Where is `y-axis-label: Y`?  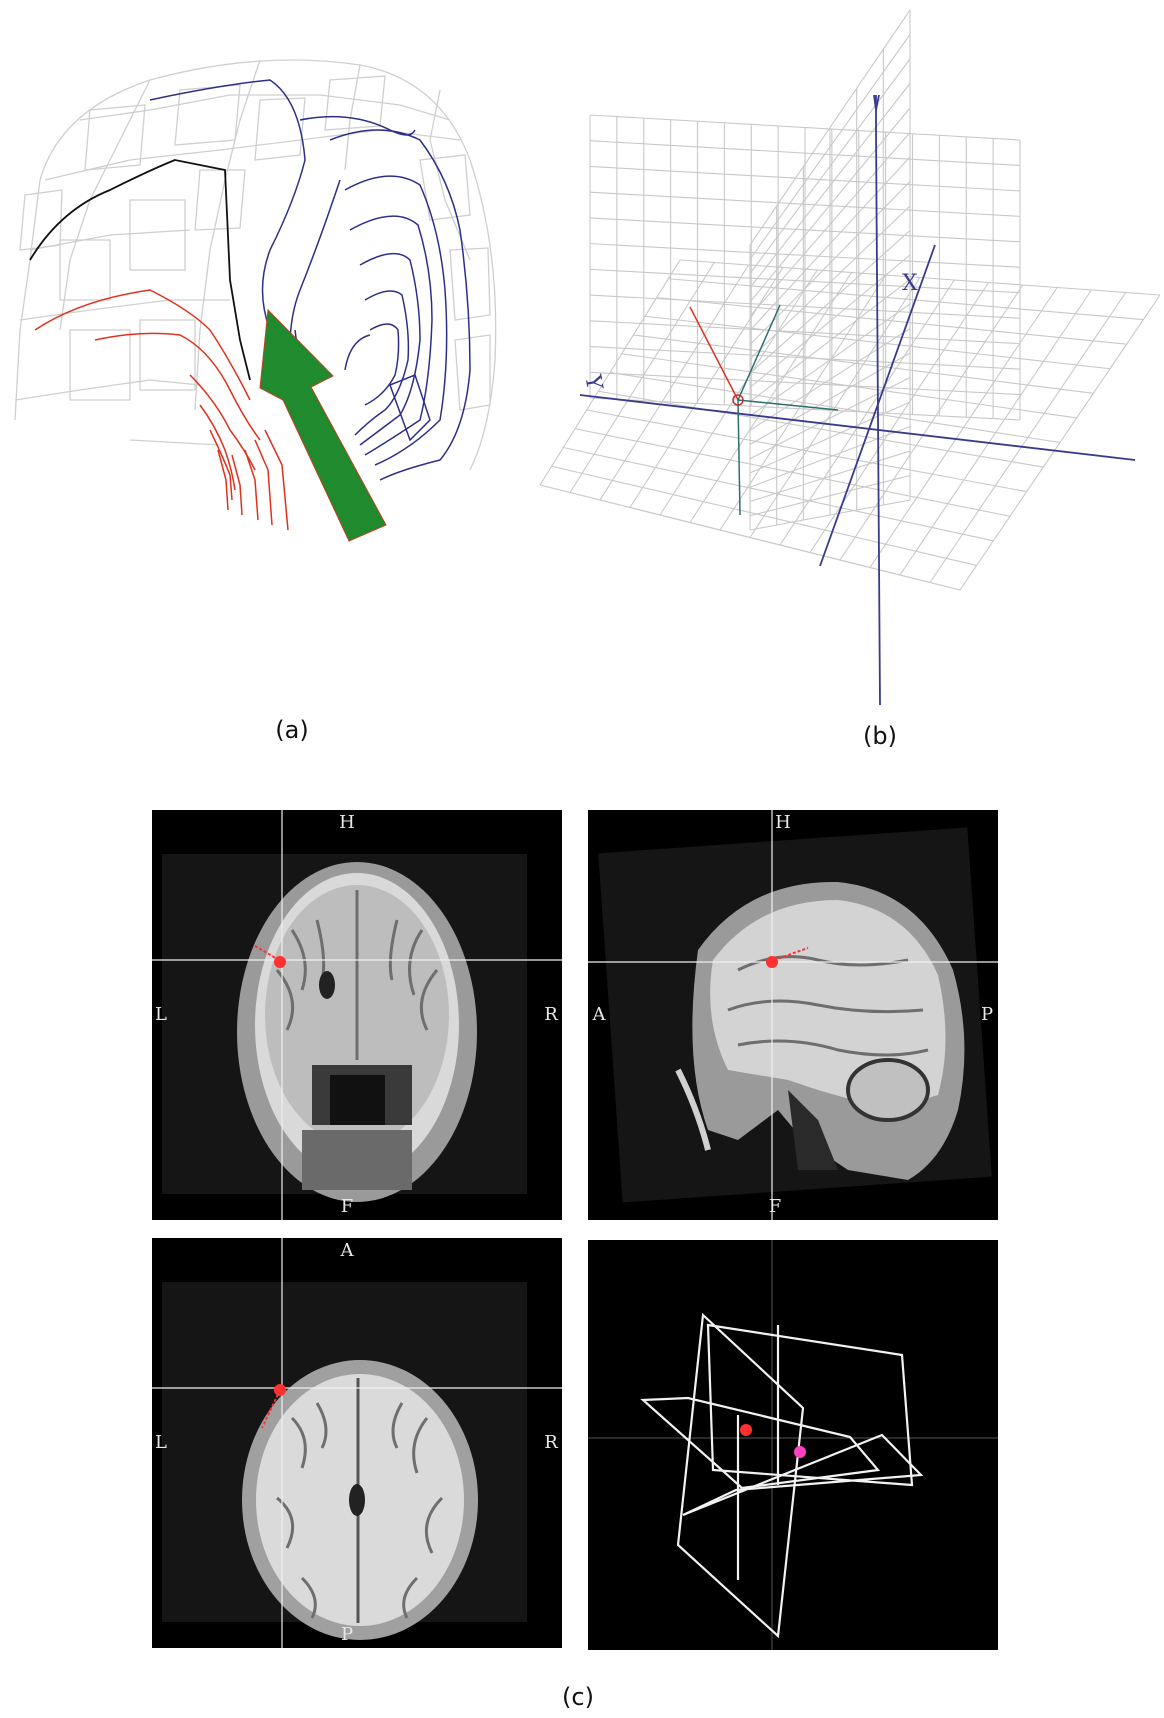
y-axis-label: Y is located at coordinates (592, 382).